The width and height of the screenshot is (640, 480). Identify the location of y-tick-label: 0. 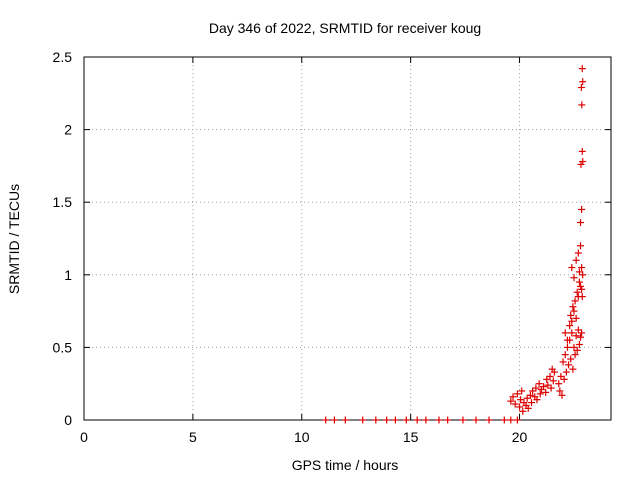
(68, 420).